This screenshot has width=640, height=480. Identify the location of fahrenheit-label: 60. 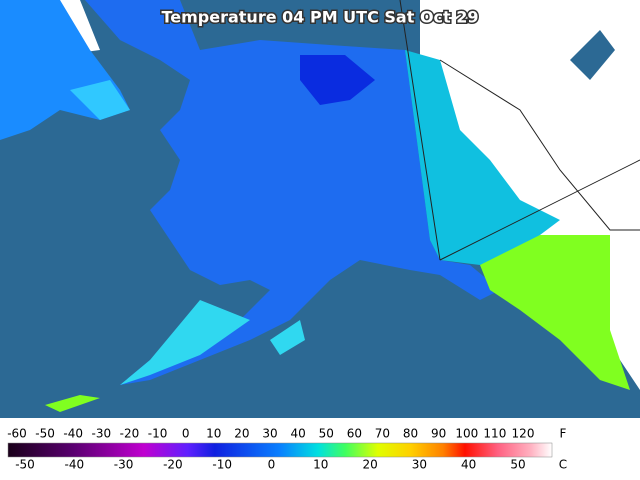
(354, 434).